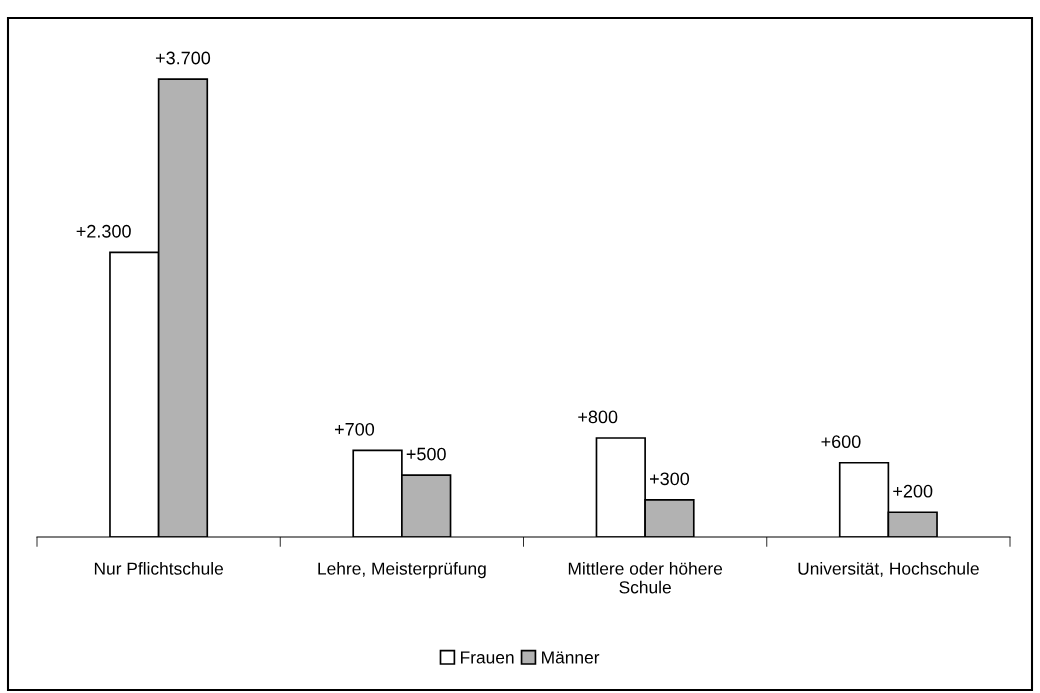  Describe the element at coordinates (888, 569) in the screenshot. I see `x-tick-label: Universität, Hochschule` at that location.